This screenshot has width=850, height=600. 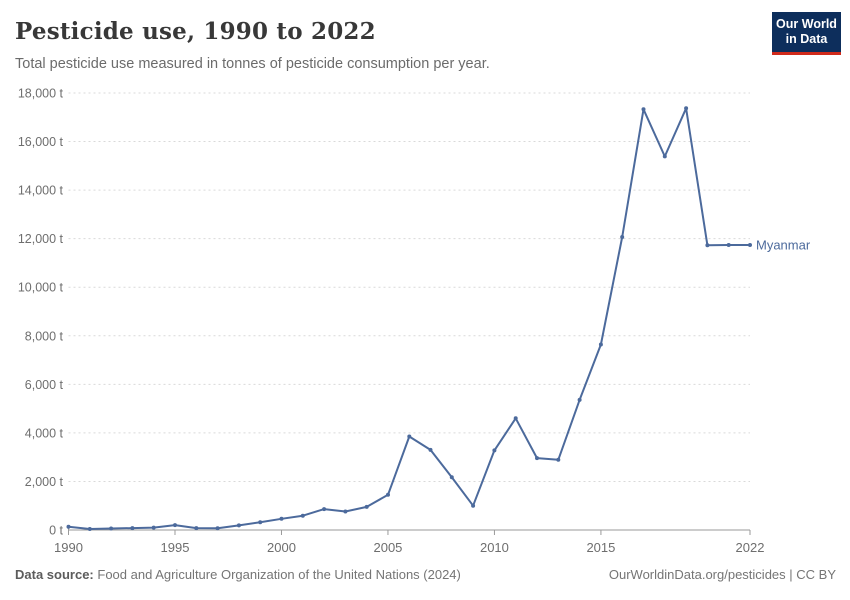 What do you see at coordinates (41, 288) in the screenshot?
I see `y-tick-label: 10,000 t` at bounding box center [41, 288].